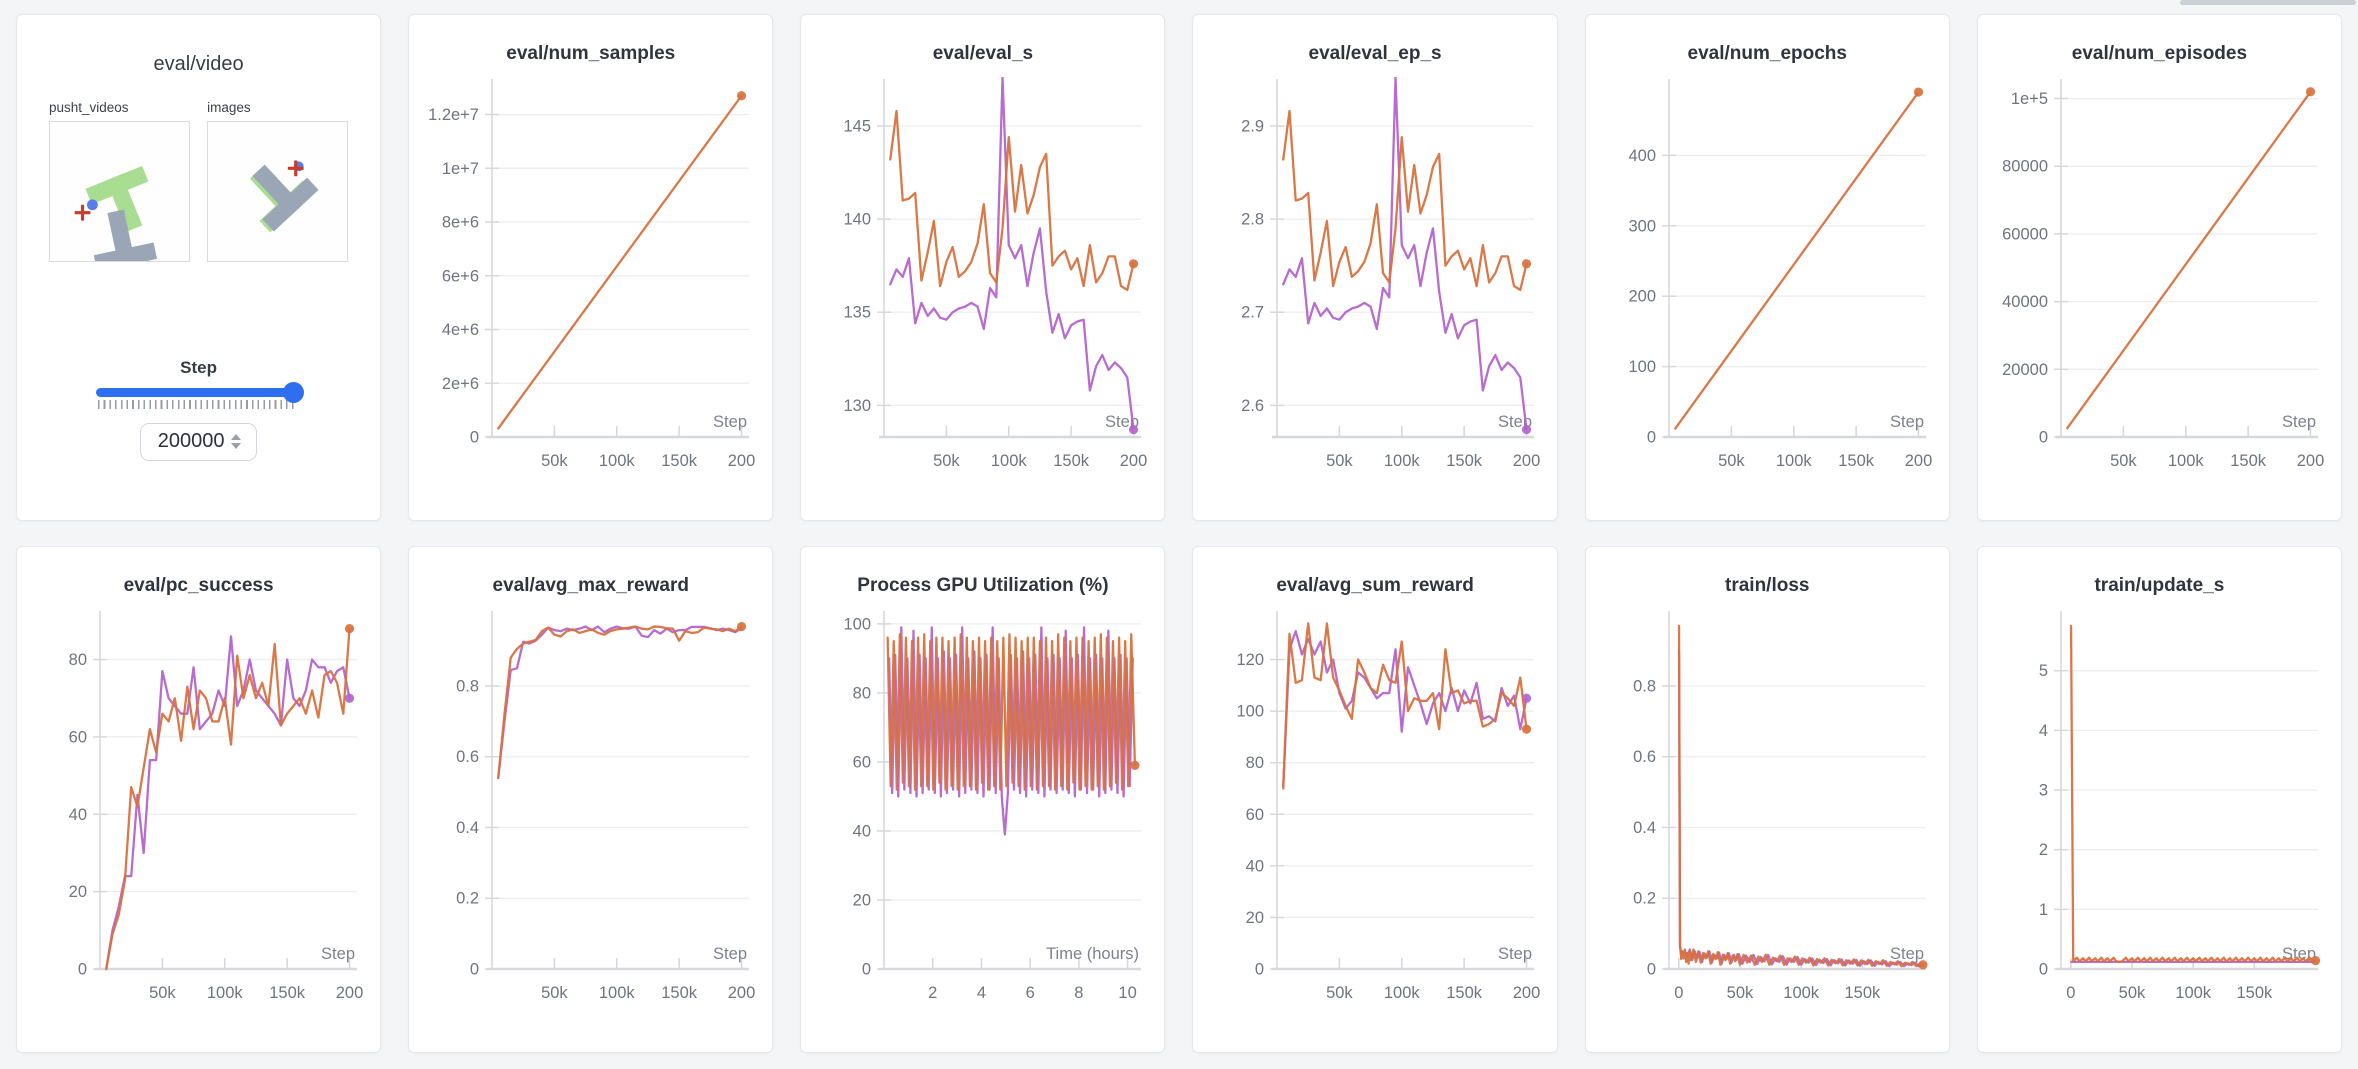 Image resolution: width=2358 pixels, height=1069 pixels. What do you see at coordinates (981, 993) in the screenshot?
I see `svg-text: 4` at bounding box center [981, 993].